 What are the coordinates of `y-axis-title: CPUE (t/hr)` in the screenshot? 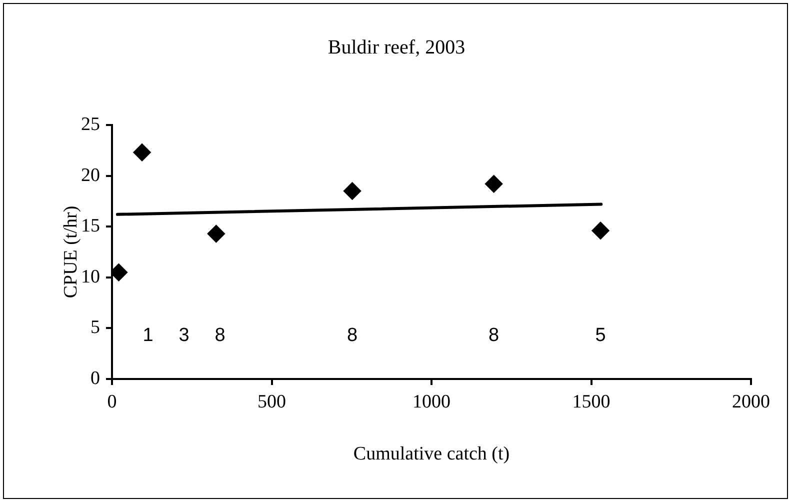 It's located at (71, 252).